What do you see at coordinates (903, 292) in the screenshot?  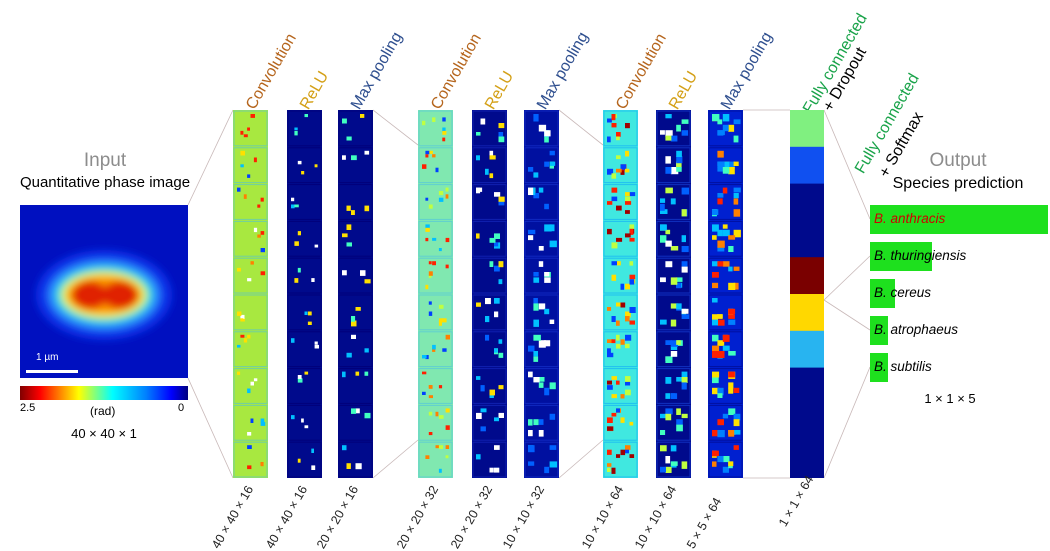 I see `species-name-label: B. cereus` at bounding box center [903, 292].